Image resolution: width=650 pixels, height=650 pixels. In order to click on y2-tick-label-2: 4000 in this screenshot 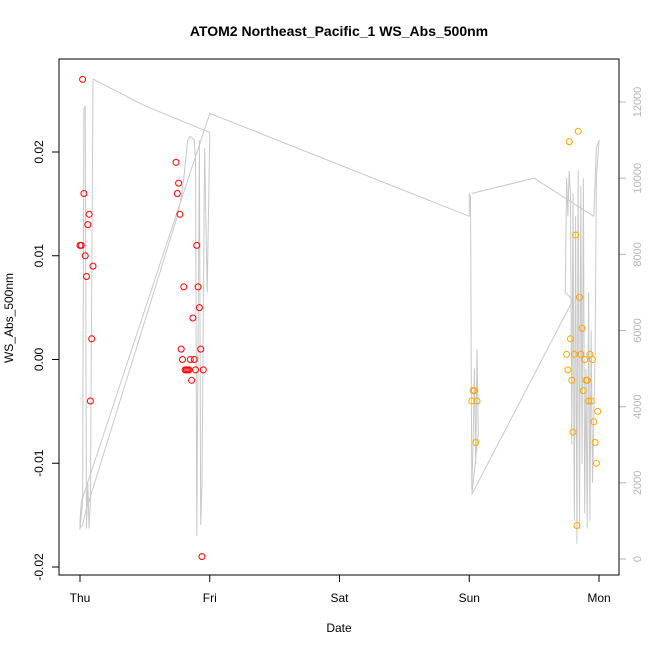, I will do `click(638, 406)`.